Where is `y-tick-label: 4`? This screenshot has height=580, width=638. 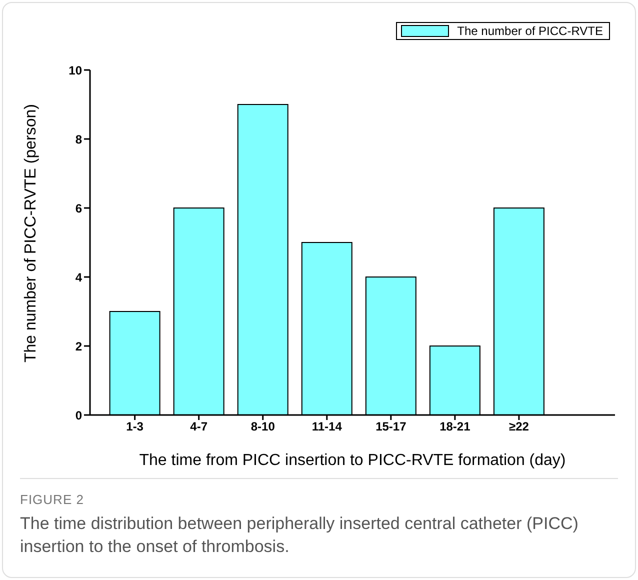
y-tick-label: 4 is located at coordinates (78, 277).